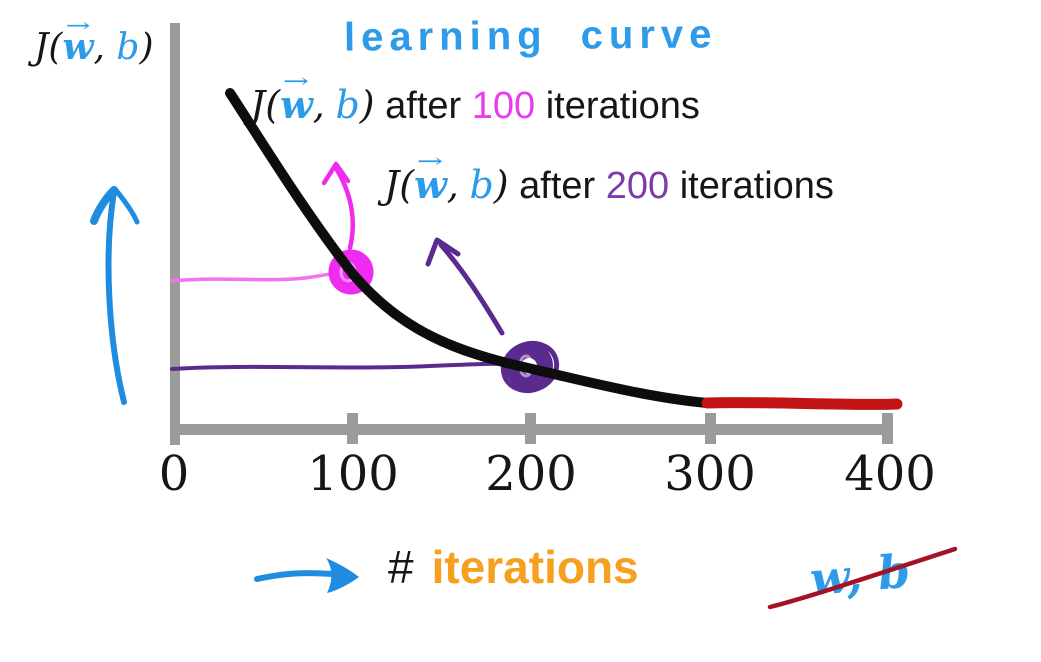 The image size is (1041, 662). I want to click on y-axis-line, so click(175, 234).